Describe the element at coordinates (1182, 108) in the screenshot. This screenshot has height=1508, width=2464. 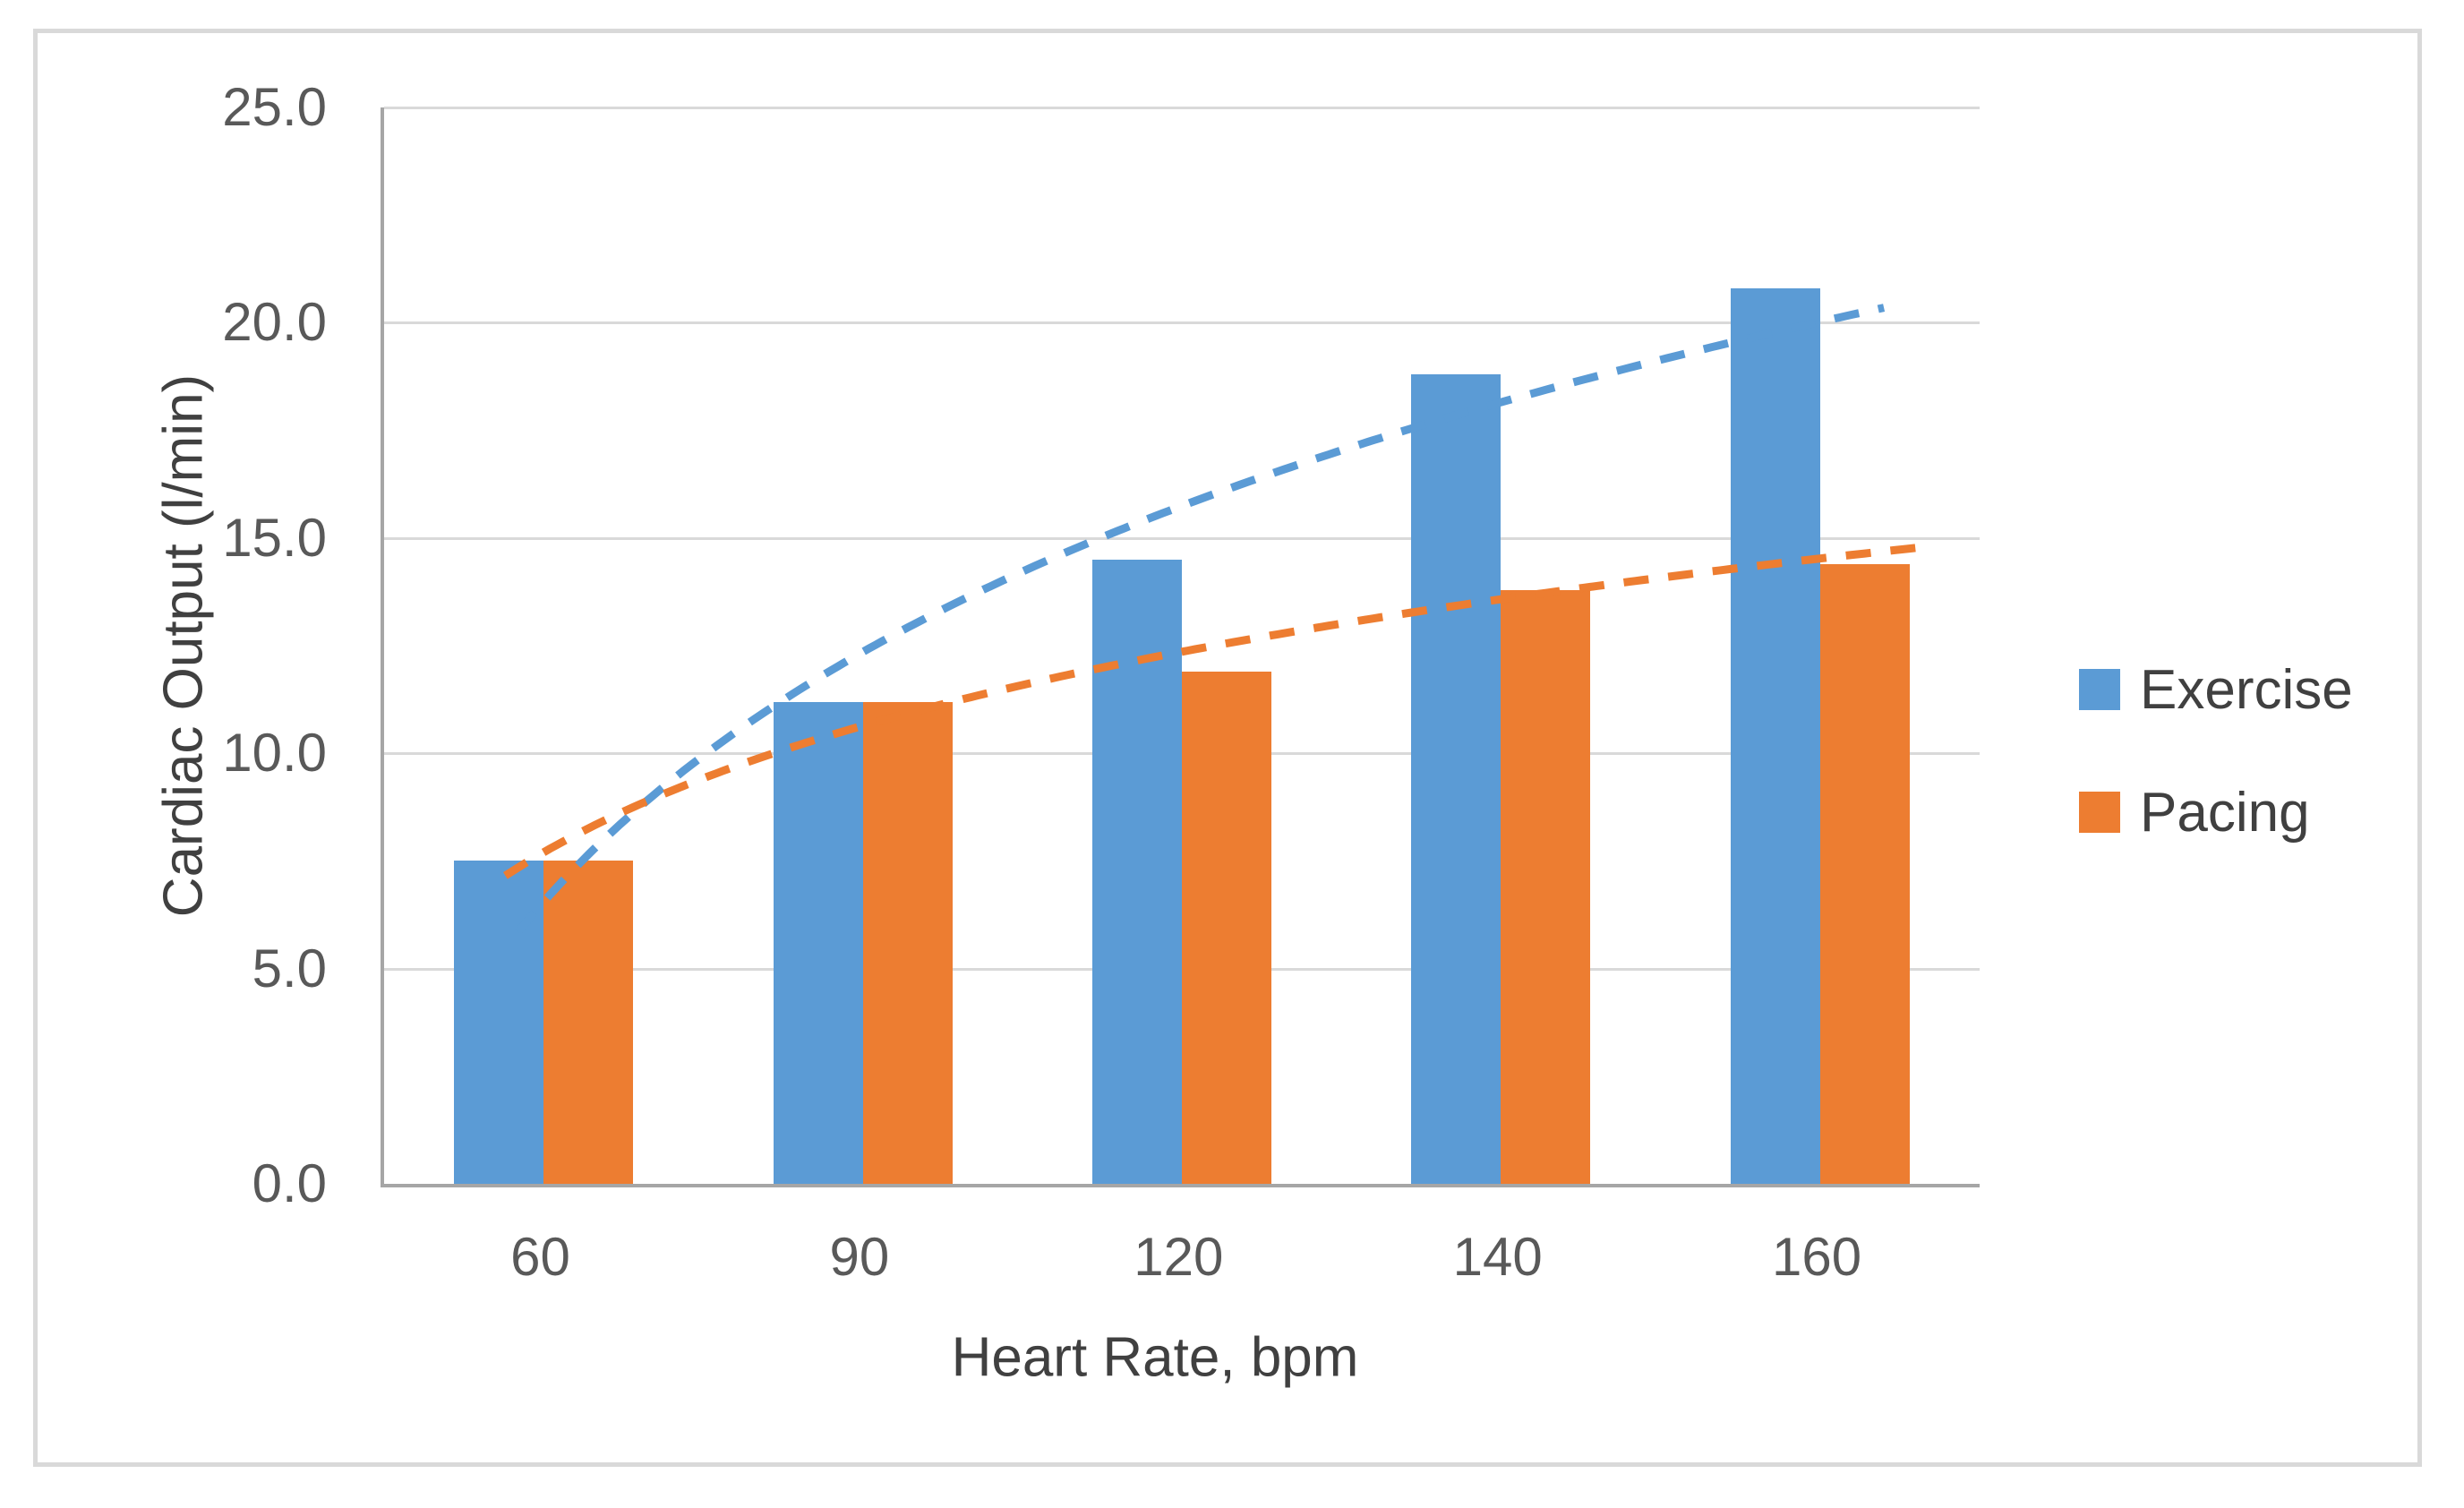
I see `gridline-25.0` at that location.